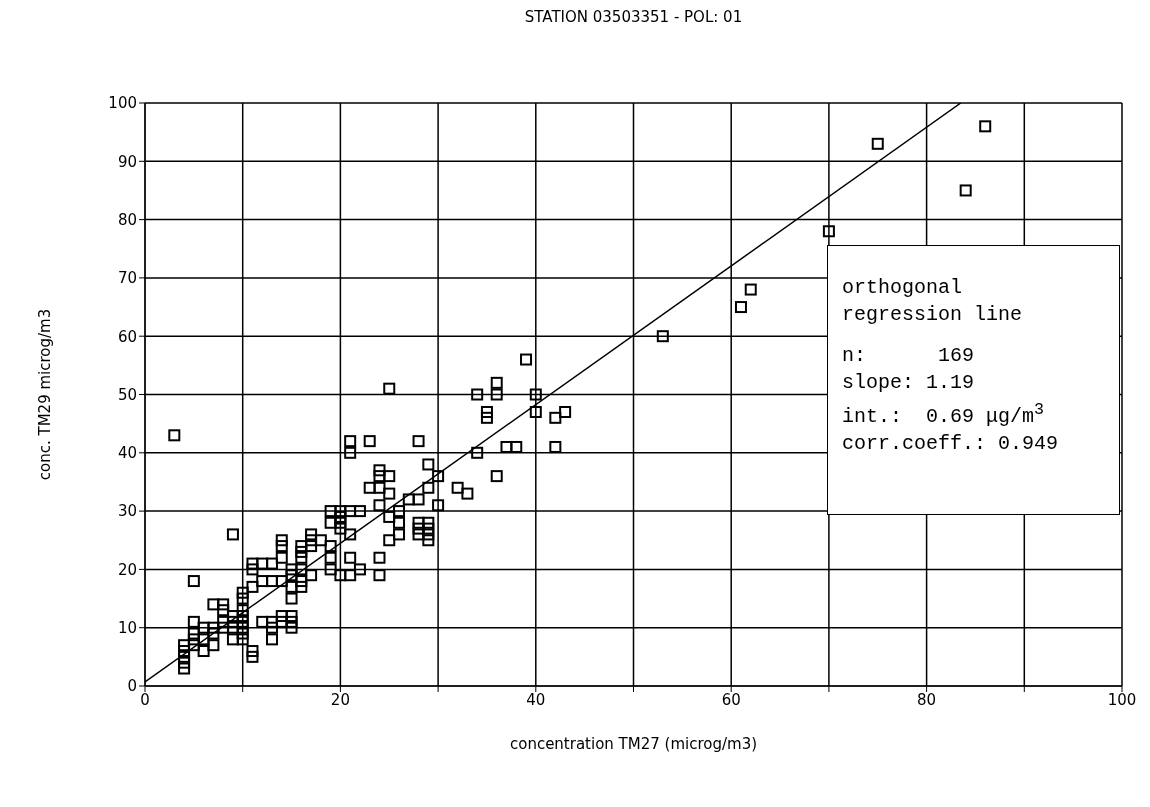 This screenshot has width=1150, height=807. Describe the element at coordinates (127, 278) in the screenshot. I see `y-tick-label: 70` at that location.